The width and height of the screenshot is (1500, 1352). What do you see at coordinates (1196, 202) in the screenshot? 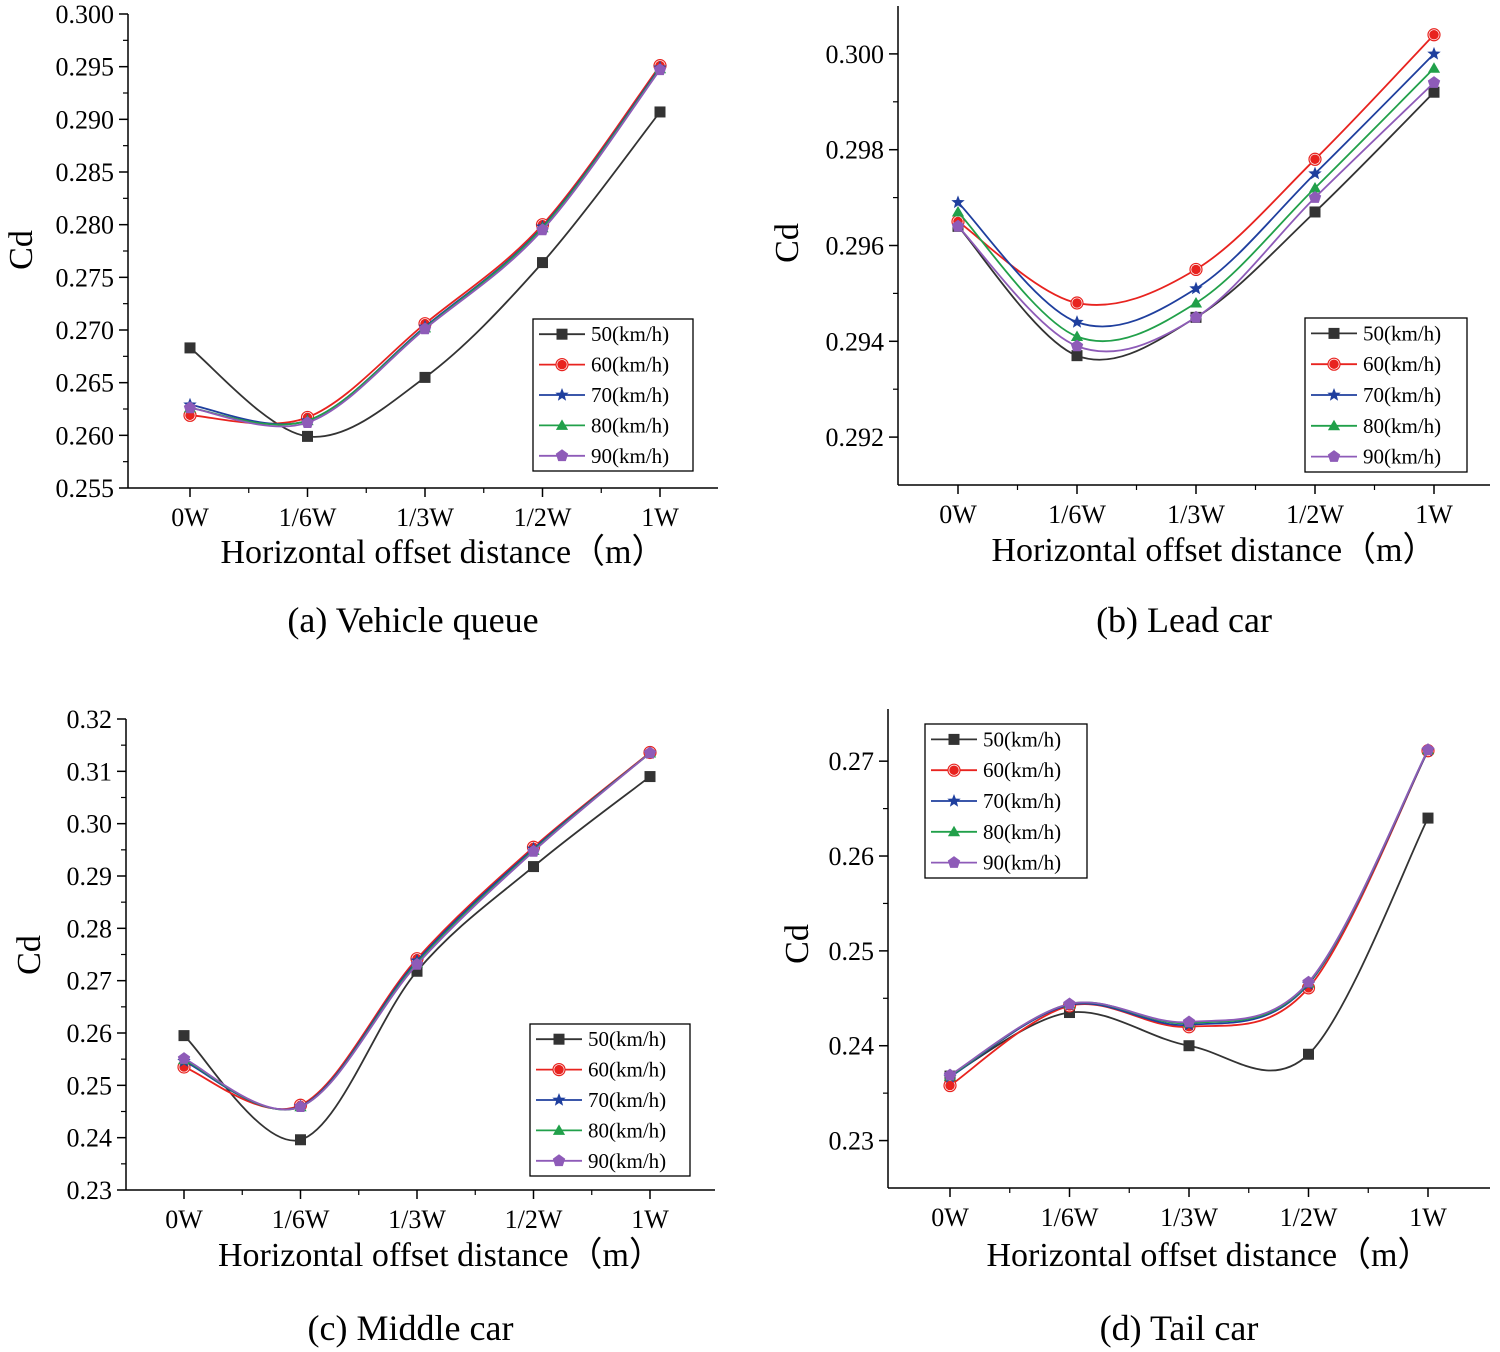
I see `series-80kmh` at bounding box center [1196, 202].